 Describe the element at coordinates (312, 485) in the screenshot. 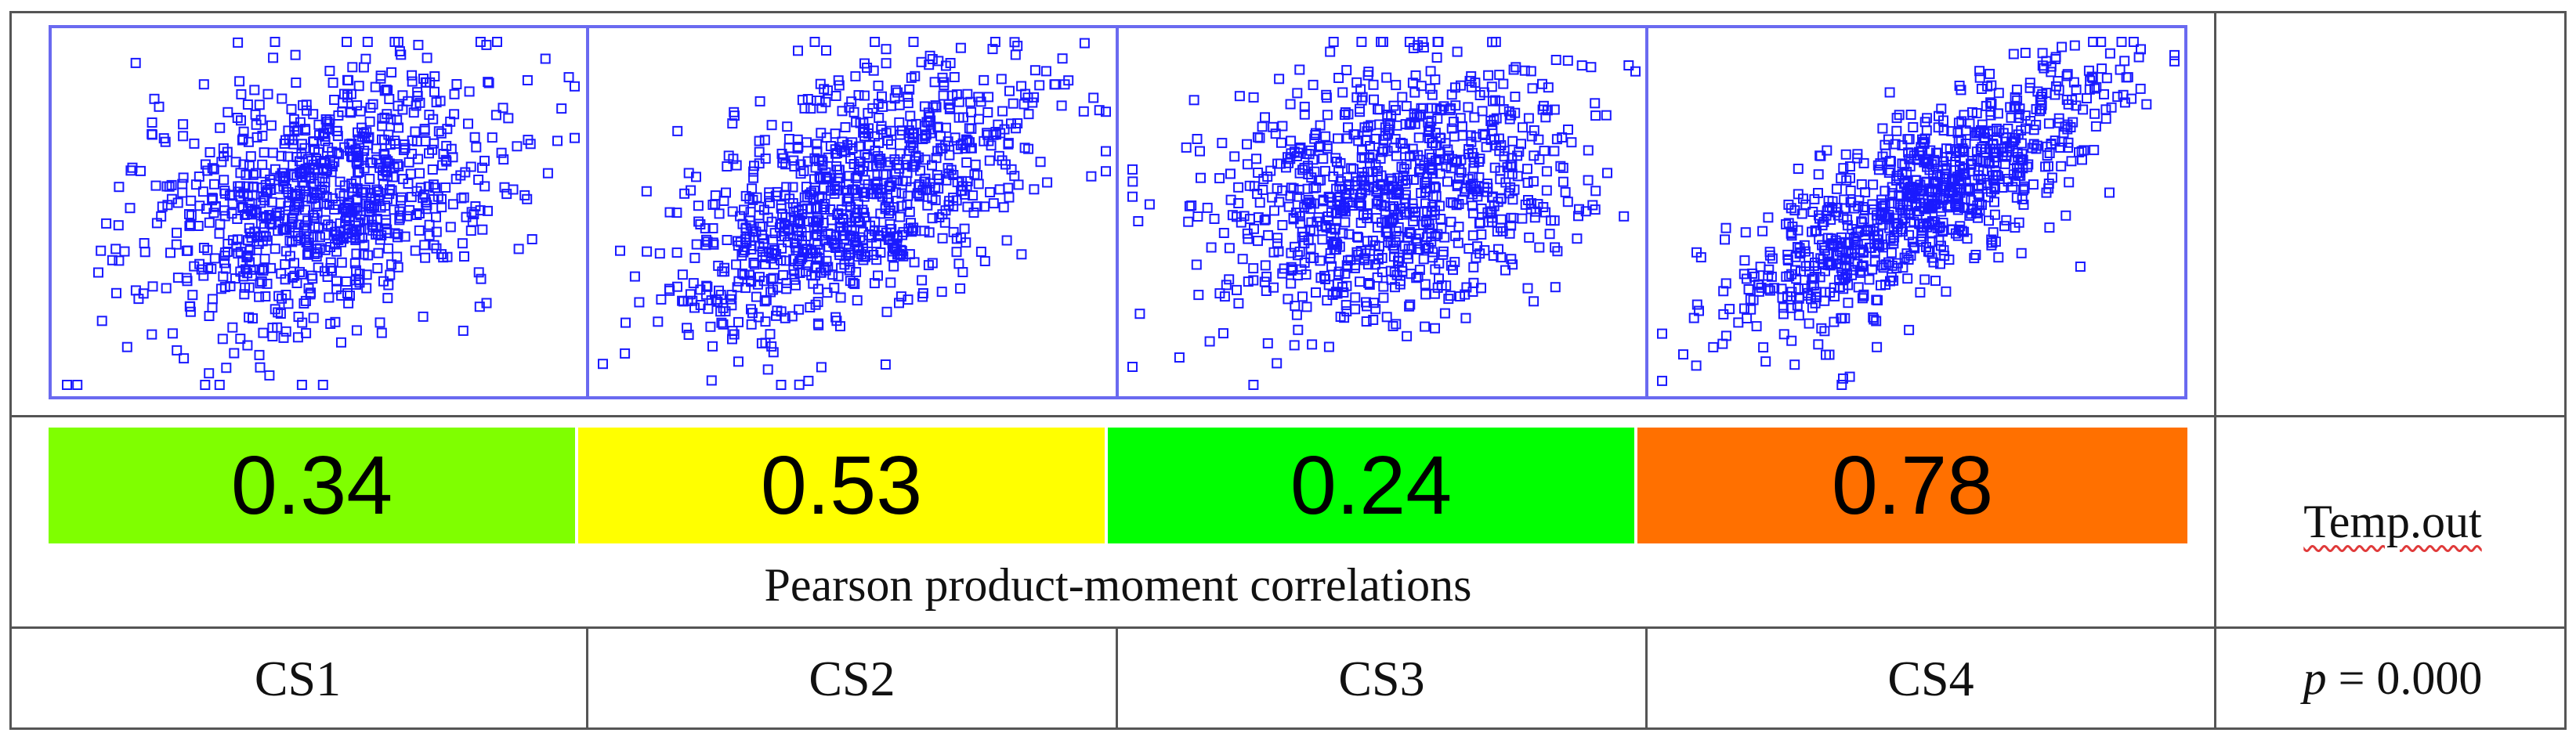

I see `correlation-cell-cs1: 0.34` at that location.